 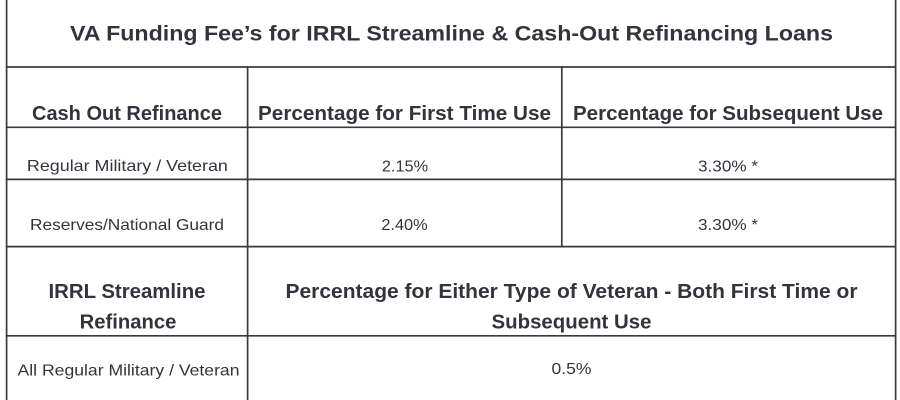 I want to click on svg-text: 0.5%, so click(x=572, y=369).